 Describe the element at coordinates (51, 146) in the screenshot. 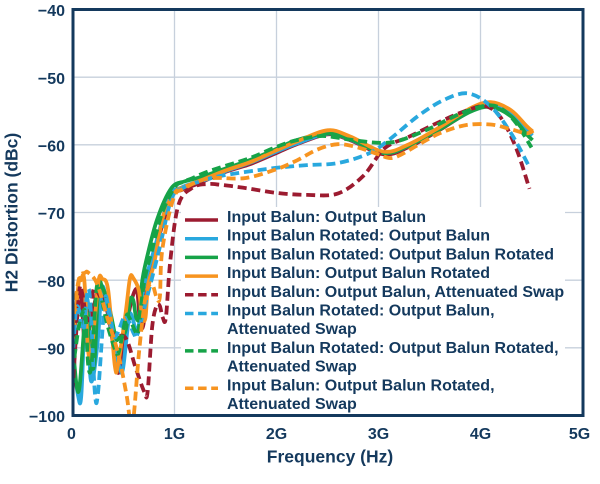

I see `svg-text: −60` at that location.